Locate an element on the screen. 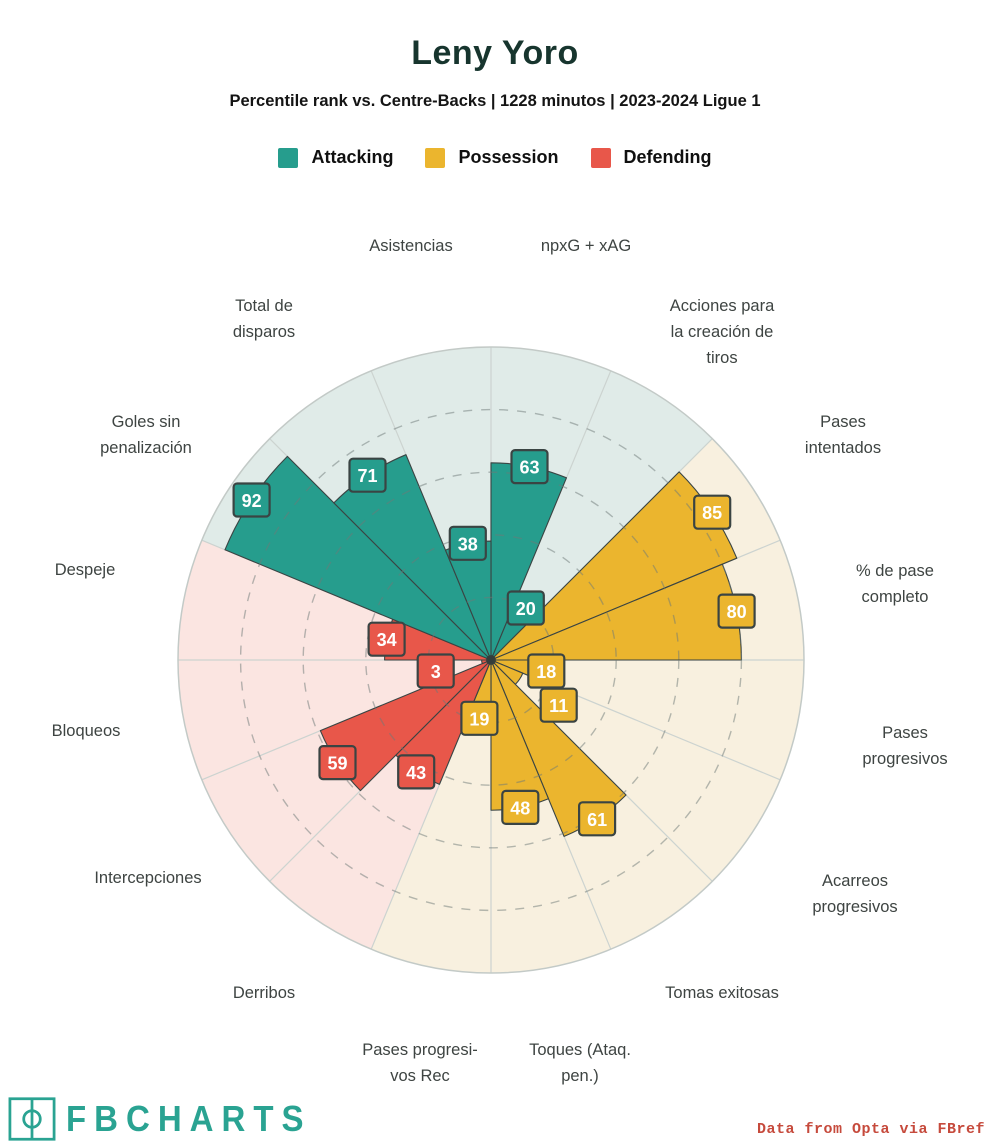  value-badge: 43 is located at coordinates (416, 772).